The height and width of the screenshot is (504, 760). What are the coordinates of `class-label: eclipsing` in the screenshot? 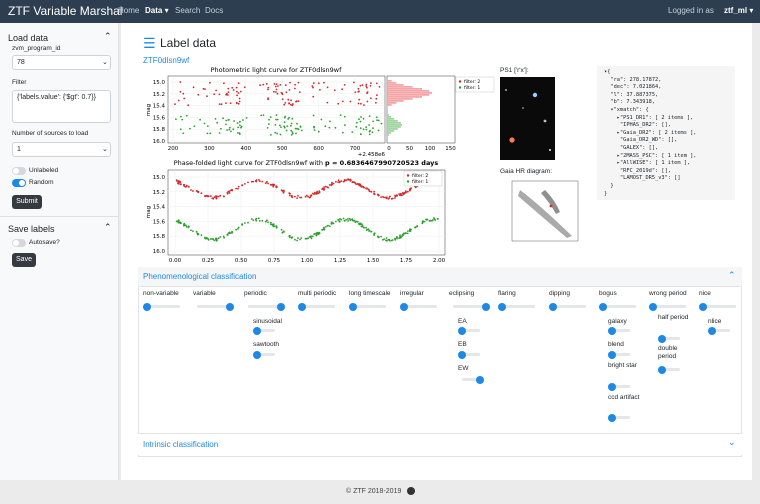 It's located at (462, 293).